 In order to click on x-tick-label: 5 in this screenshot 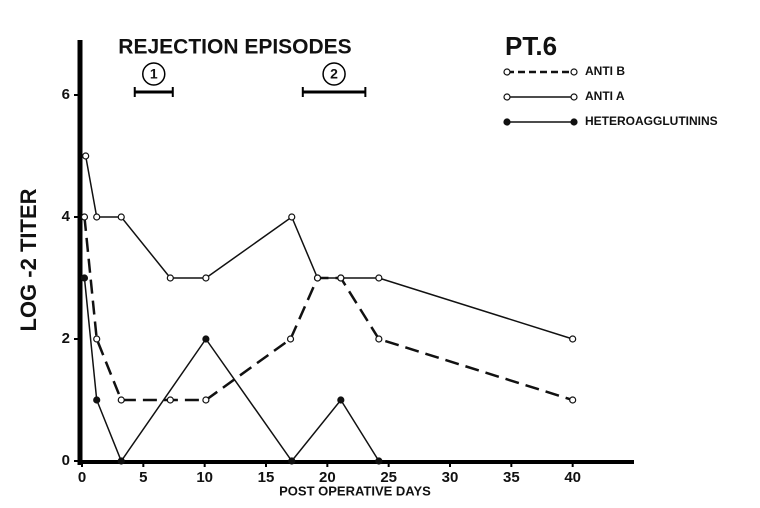, I will do `click(143, 477)`.